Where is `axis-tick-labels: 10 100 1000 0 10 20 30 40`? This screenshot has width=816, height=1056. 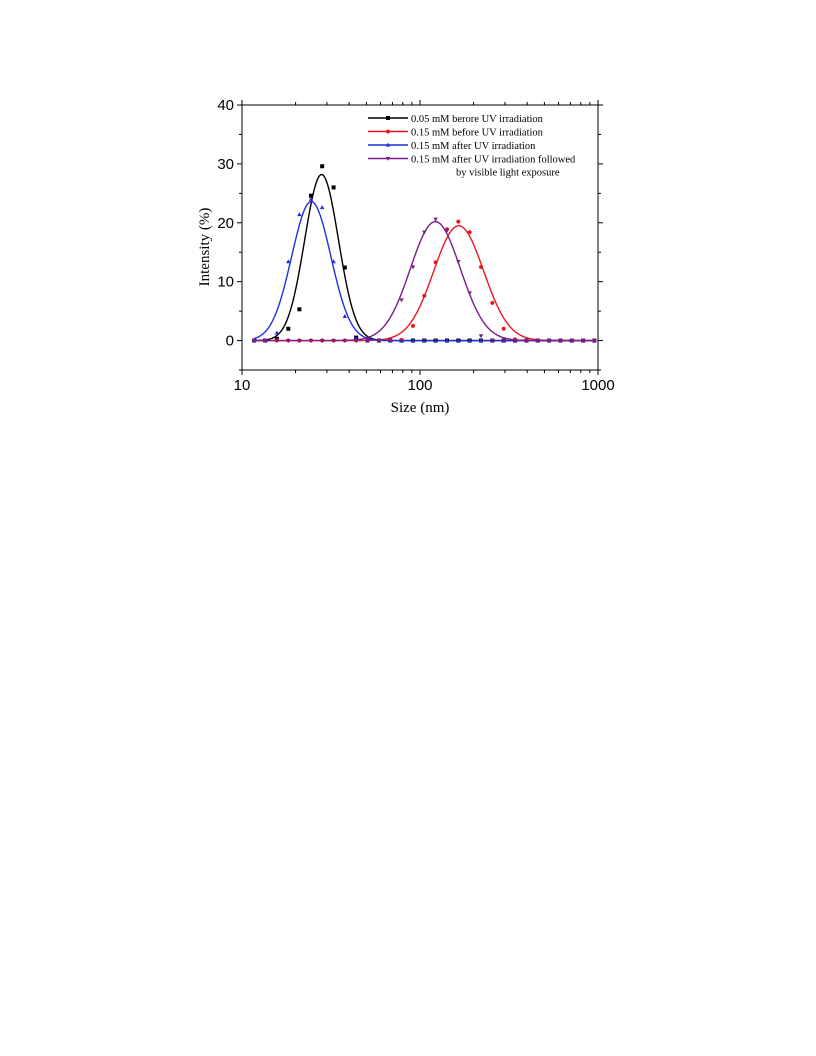 axis-tick-labels: 10 100 1000 0 10 20 30 40 is located at coordinates (415, 245).